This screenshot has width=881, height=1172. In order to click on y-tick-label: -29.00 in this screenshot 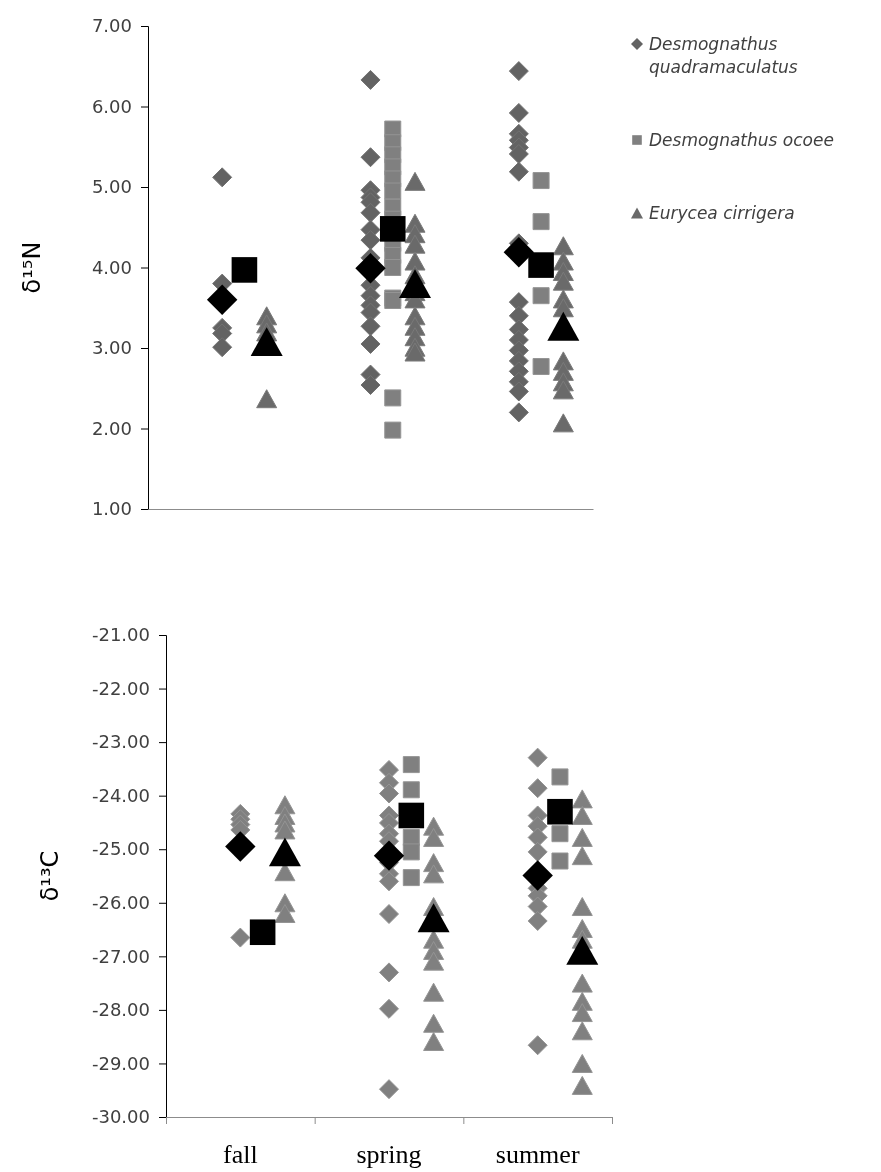, I will do `click(120, 1063)`.